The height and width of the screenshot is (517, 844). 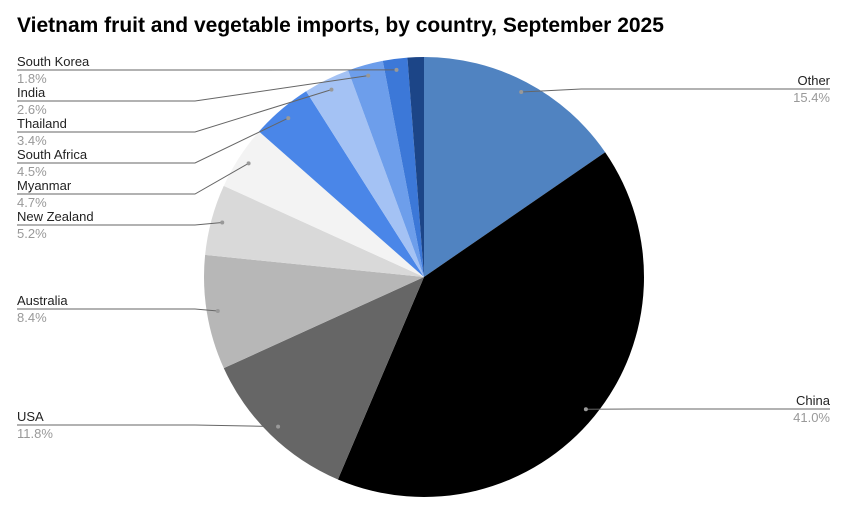 I want to click on slice-value: 8.4%, so click(x=32, y=317).